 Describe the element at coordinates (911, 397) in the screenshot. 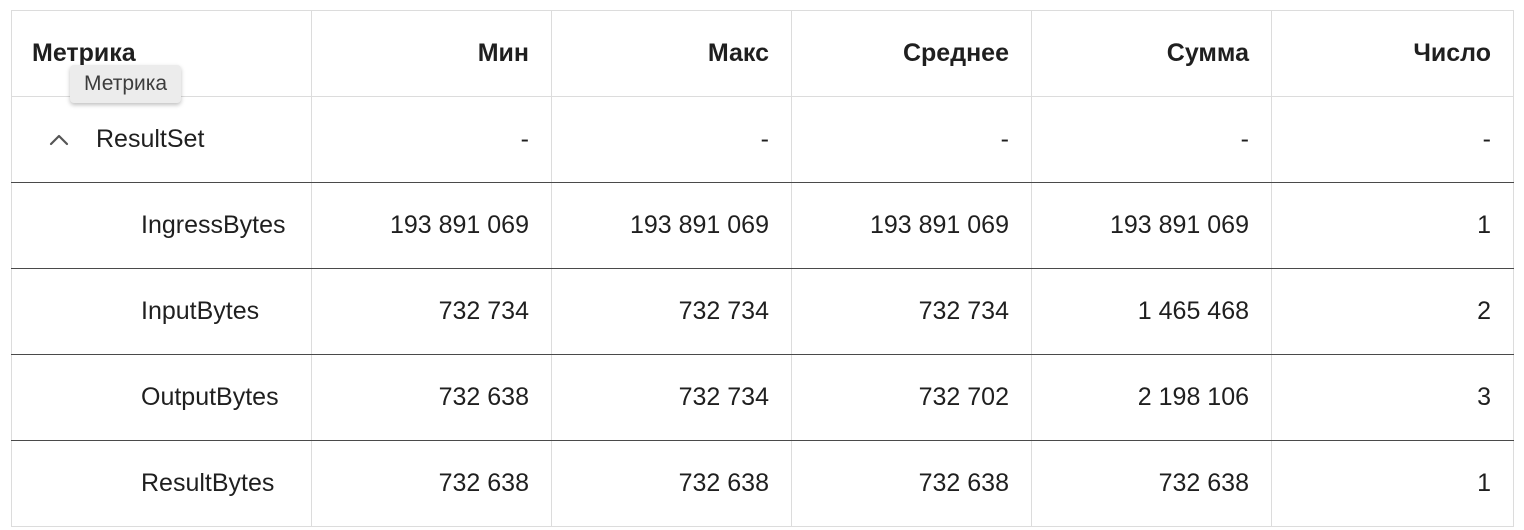

I see `table-cell: 732 702` at that location.